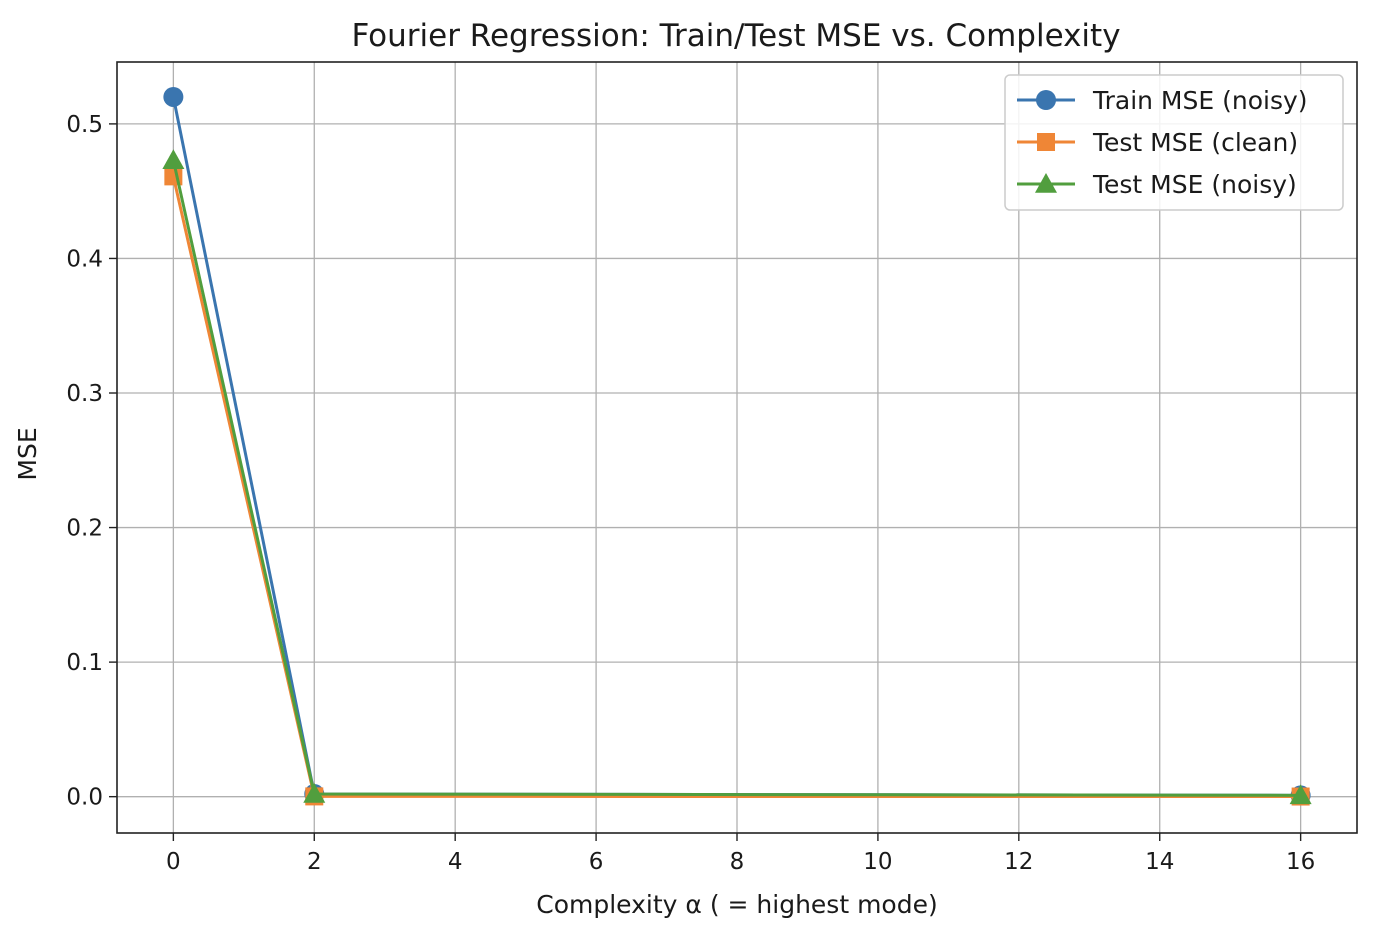  What do you see at coordinates (173, 862) in the screenshot?
I see `x-tick-label: 0` at bounding box center [173, 862].